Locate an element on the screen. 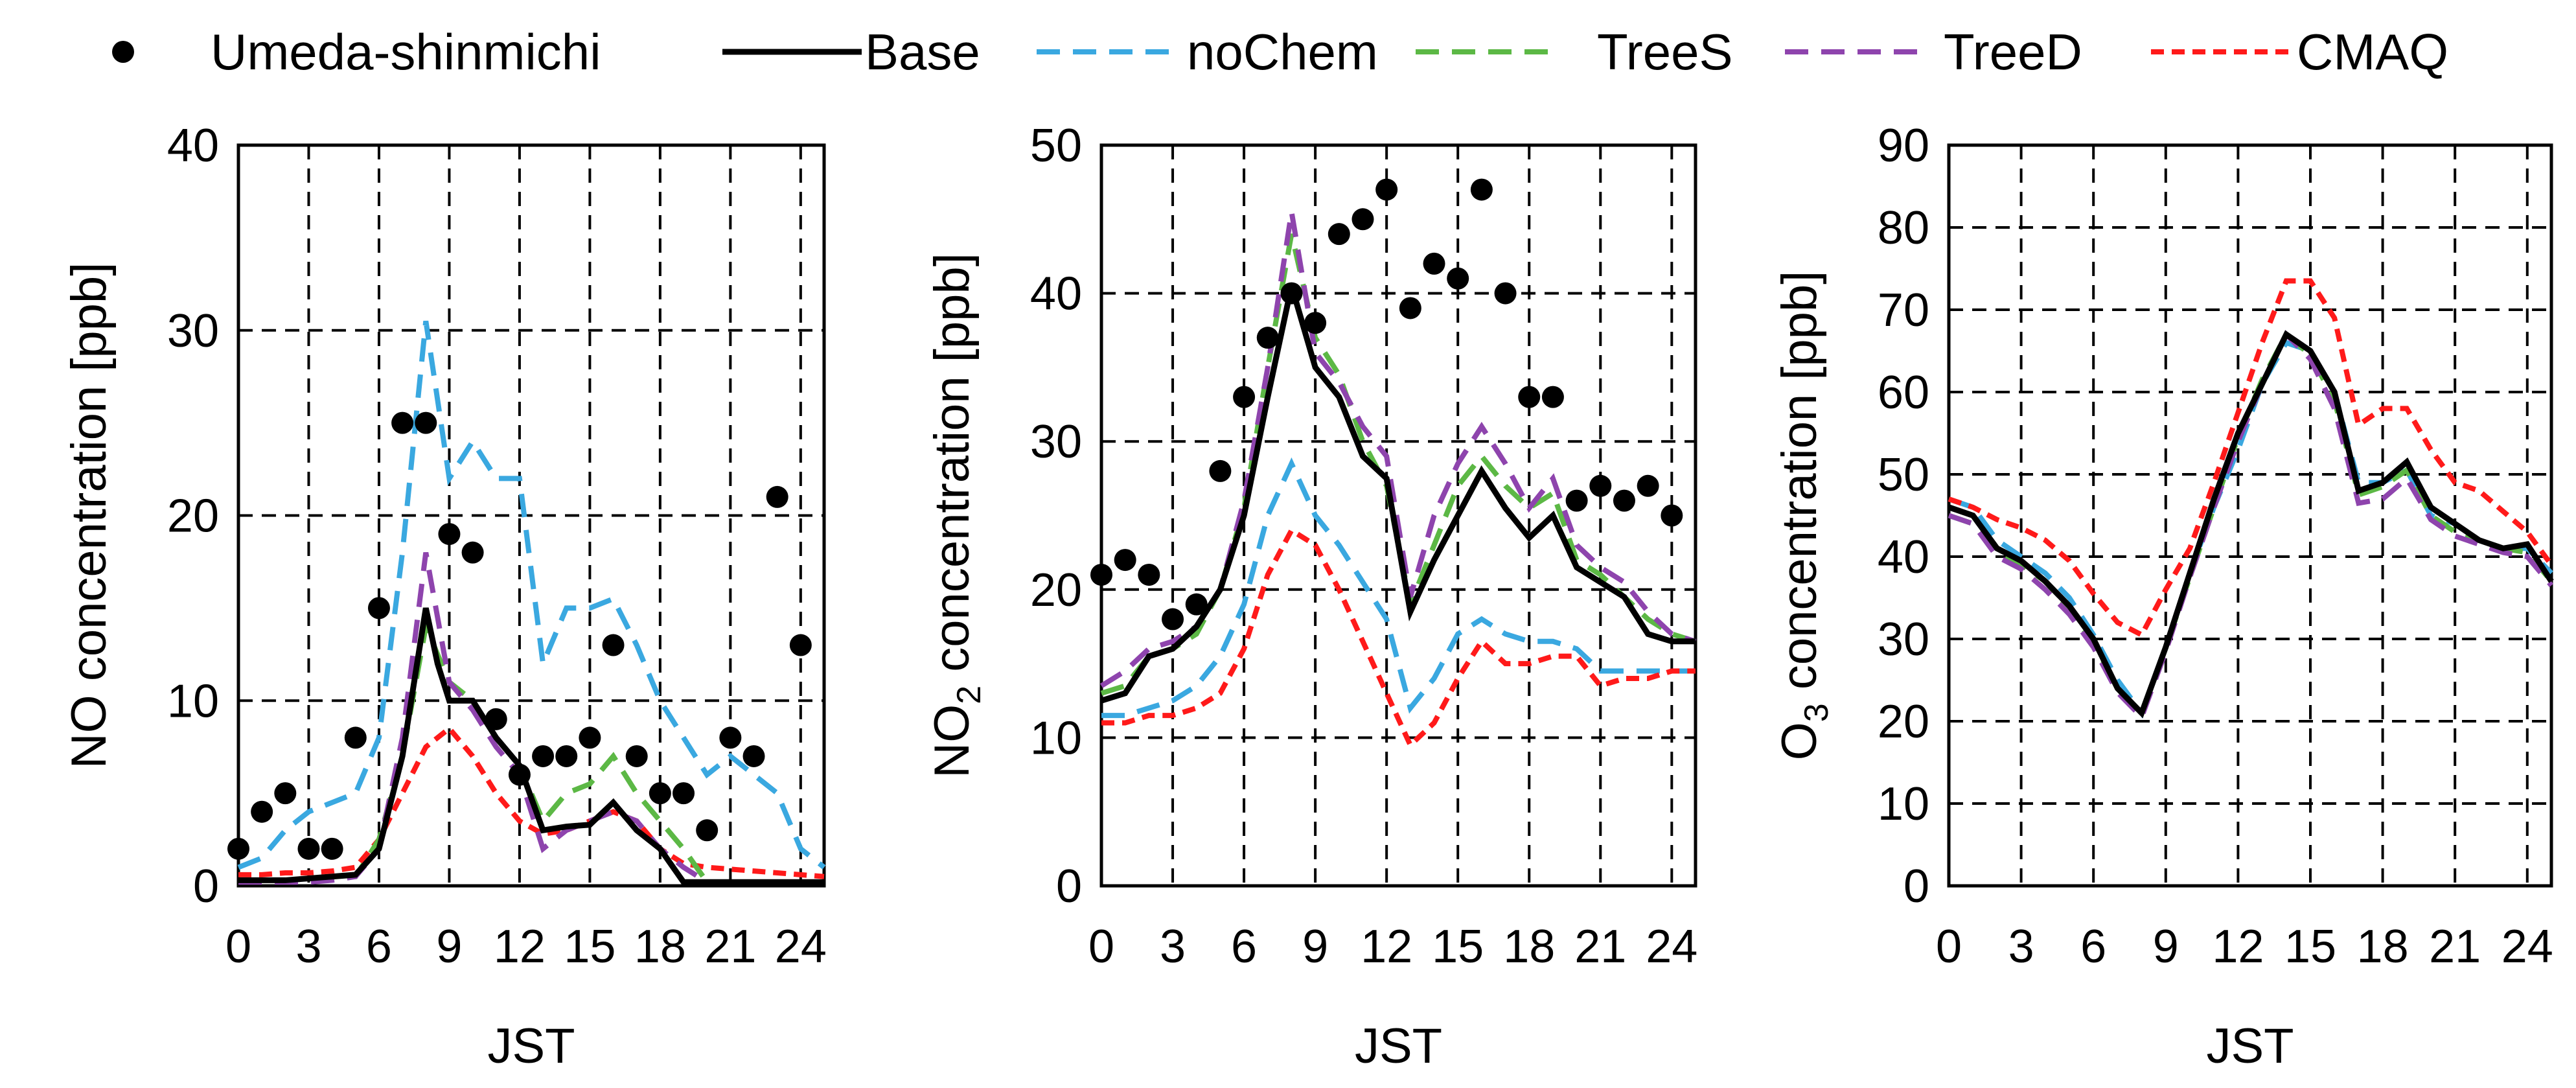  legend: Umeda-shinmichi Base noChem TreeS TreeD CMAQ is located at coordinates (1280, 51).